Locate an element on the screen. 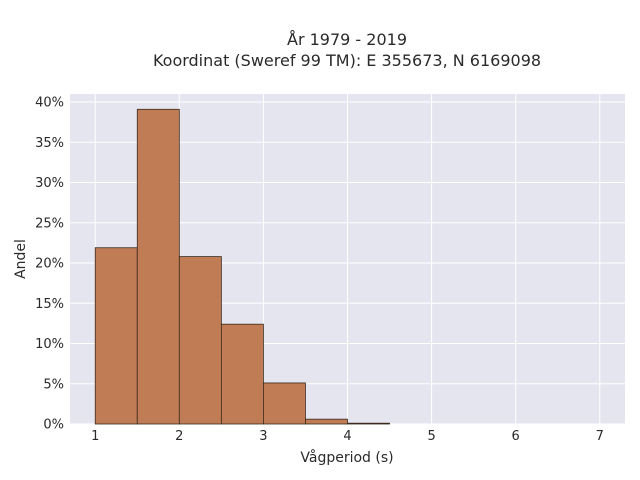  x-tick-label: 7 is located at coordinates (600, 436).